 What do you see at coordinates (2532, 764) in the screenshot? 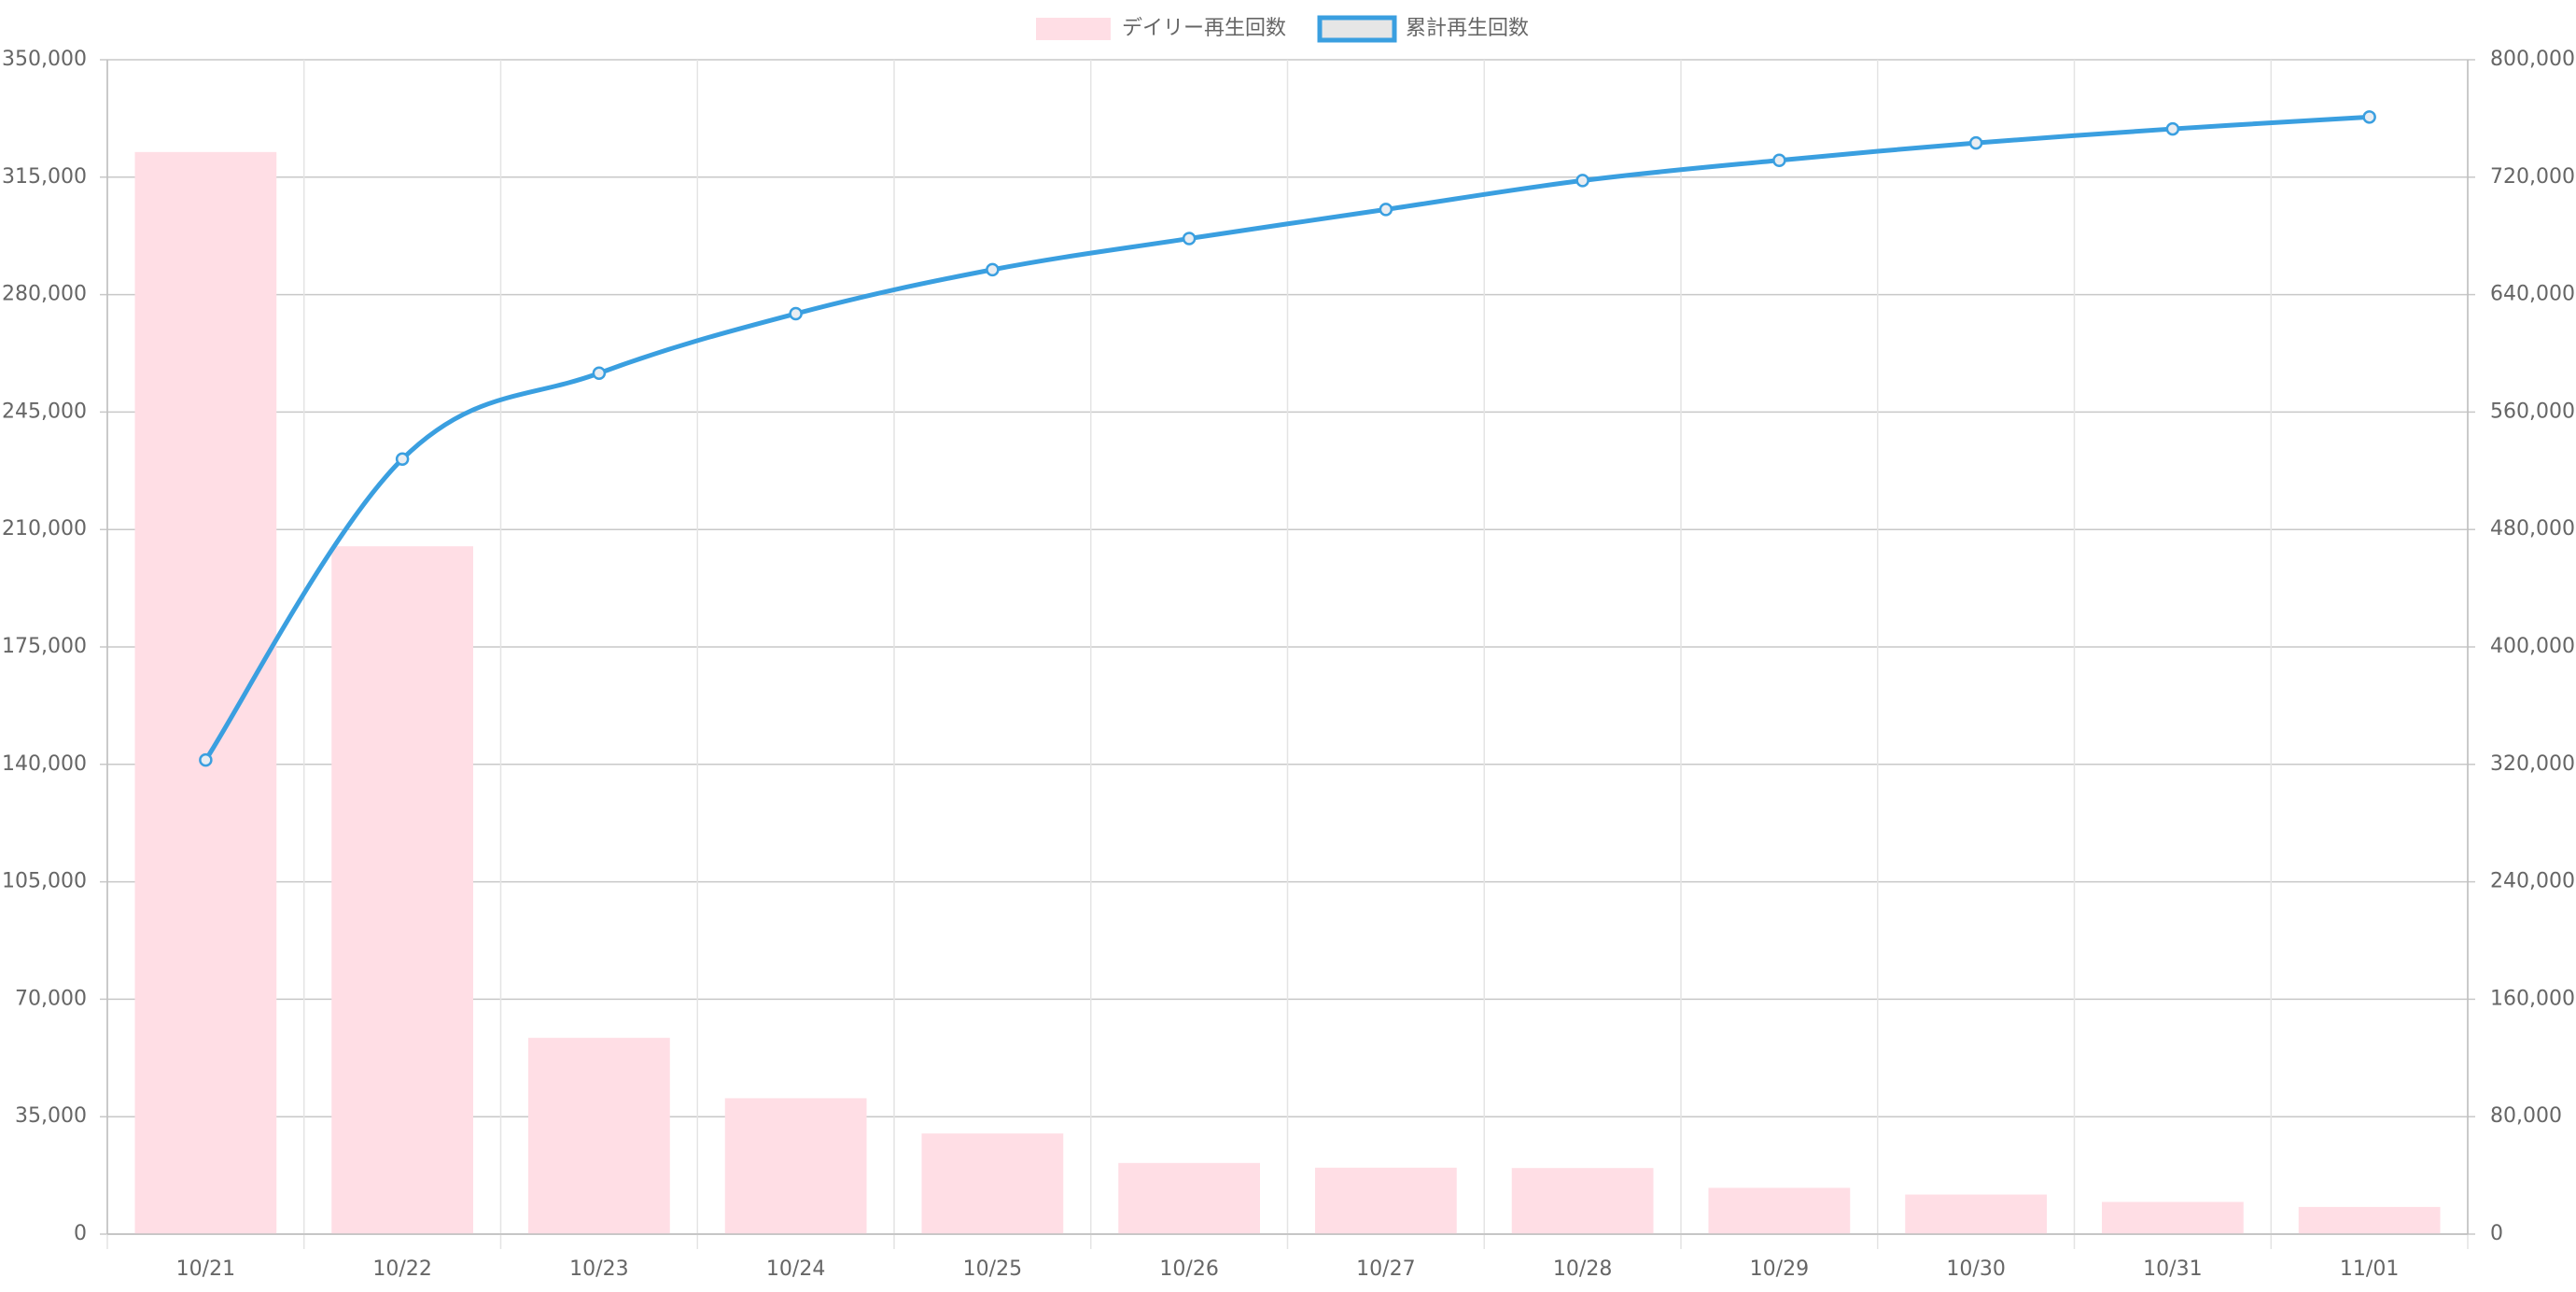
I see `right-tick-label: 320,000` at bounding box center [2532, 764].